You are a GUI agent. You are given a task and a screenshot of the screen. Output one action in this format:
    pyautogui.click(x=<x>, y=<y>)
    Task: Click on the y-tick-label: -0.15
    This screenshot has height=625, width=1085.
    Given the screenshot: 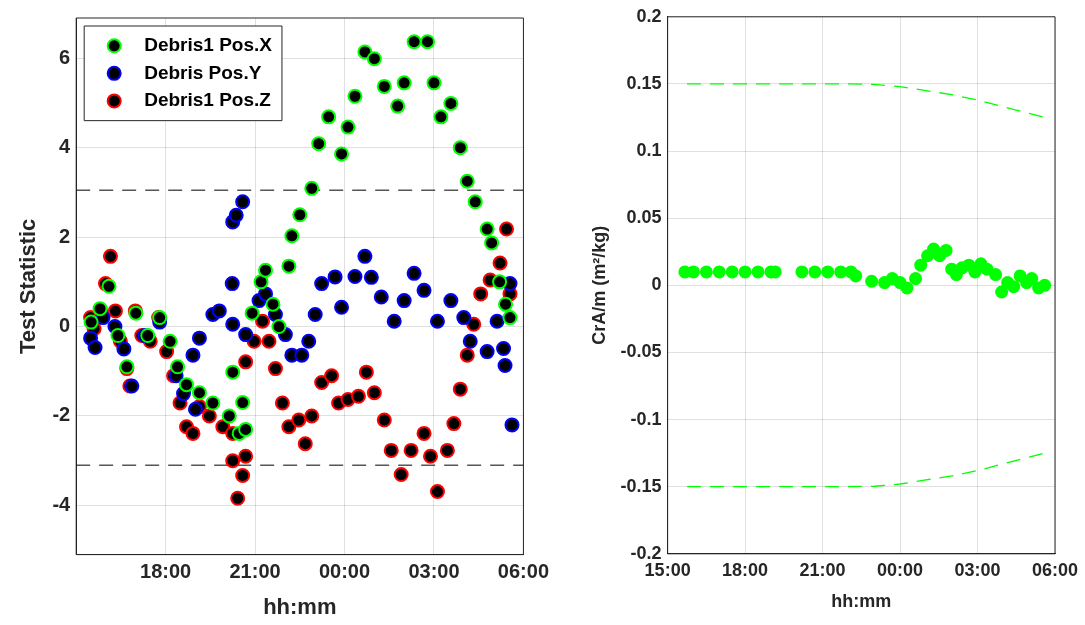 What is the action you would take?
    pyautogui.click(x=641, y=485)
    